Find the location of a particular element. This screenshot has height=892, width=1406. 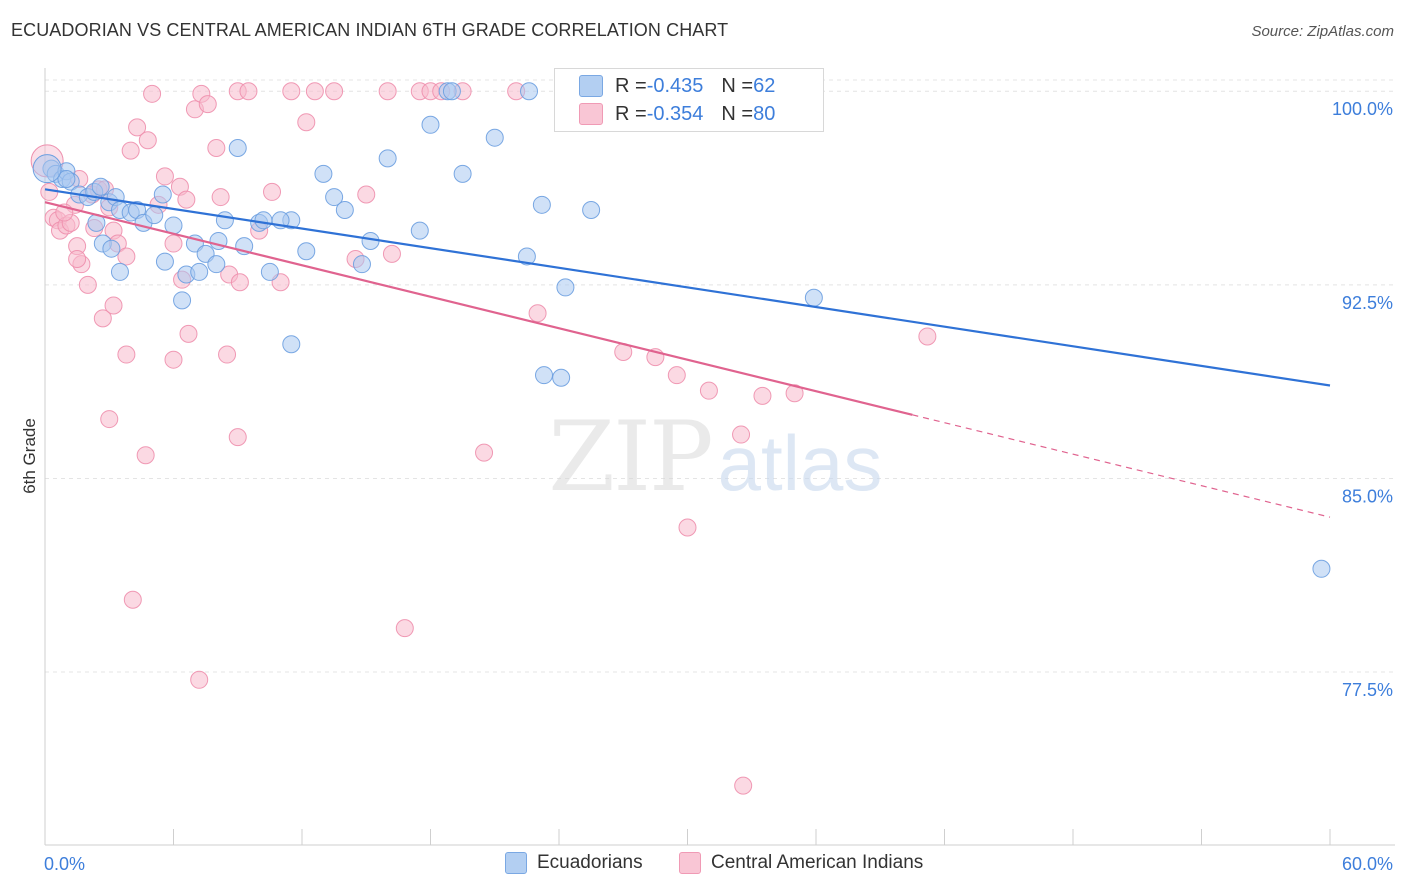

x-tick-label: 0.0% is located at coordinates (64, 864).